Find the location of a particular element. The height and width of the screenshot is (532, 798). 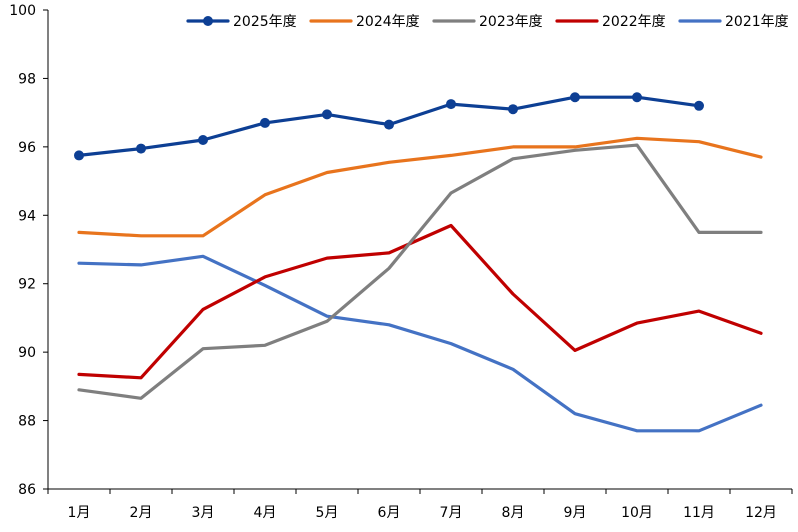

legend-label: 2025年度 is located at coordinates (265, 22).